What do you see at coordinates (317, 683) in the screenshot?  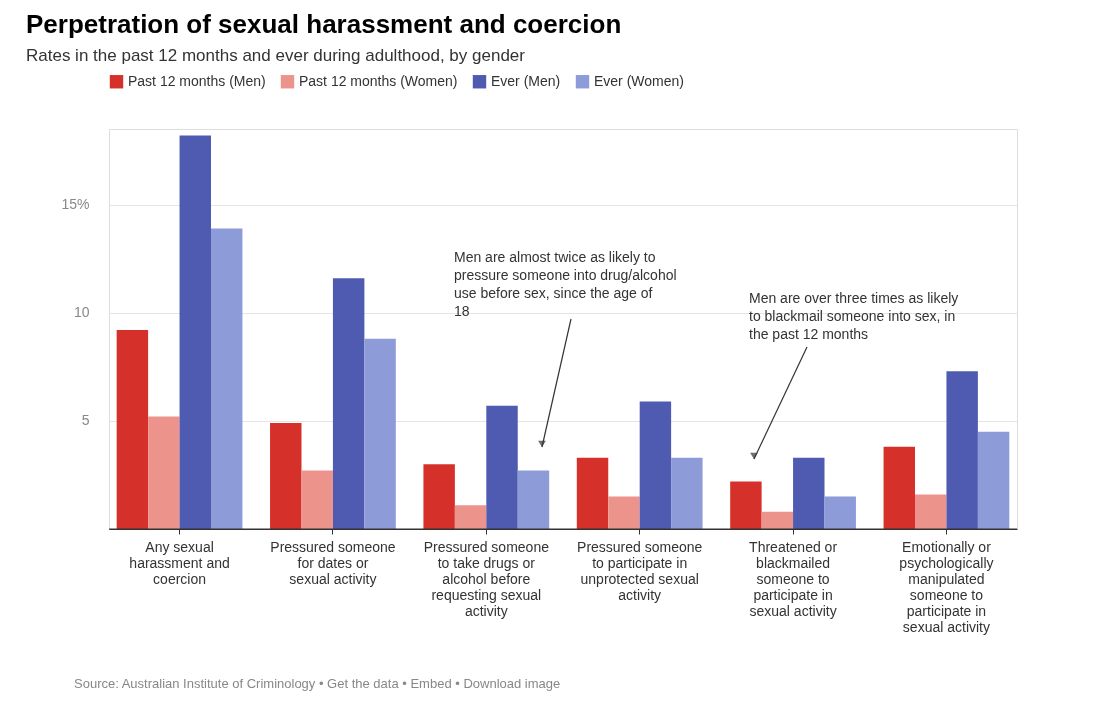 I see `source-note: Source: Australian Institute of Criminology • Get the data • Embed • Download image` at bounding box center [317, 683].